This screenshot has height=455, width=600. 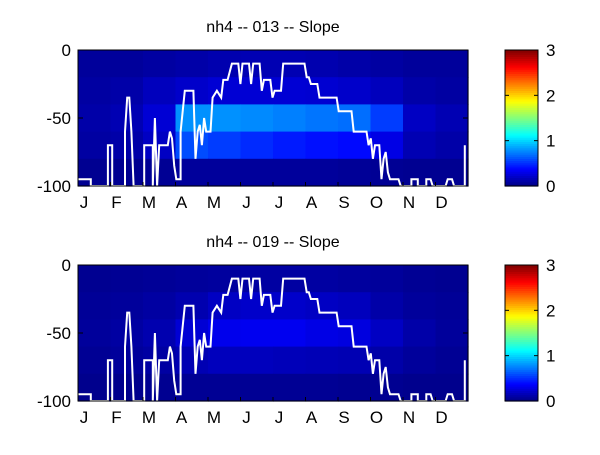 I want to click on x-tick-label: J, so click(x=84, y=202).